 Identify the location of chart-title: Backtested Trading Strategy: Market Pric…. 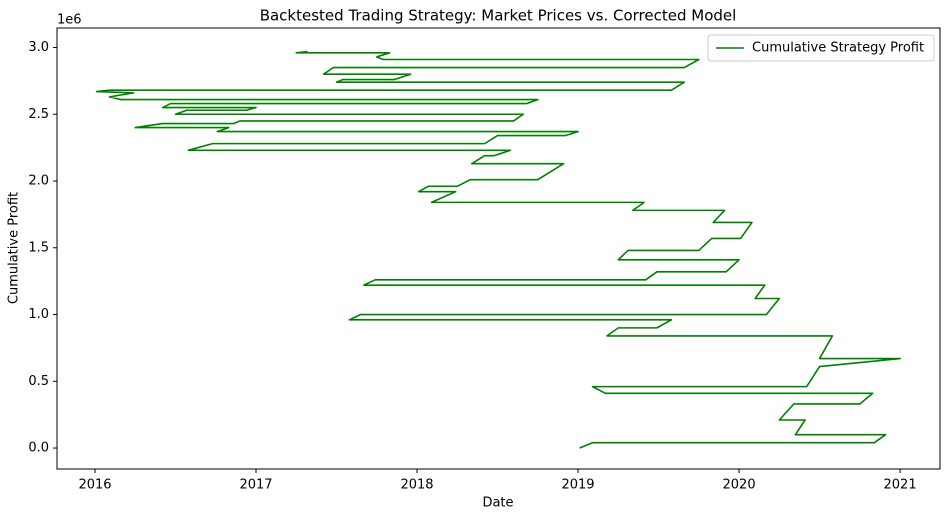
(498, 16).